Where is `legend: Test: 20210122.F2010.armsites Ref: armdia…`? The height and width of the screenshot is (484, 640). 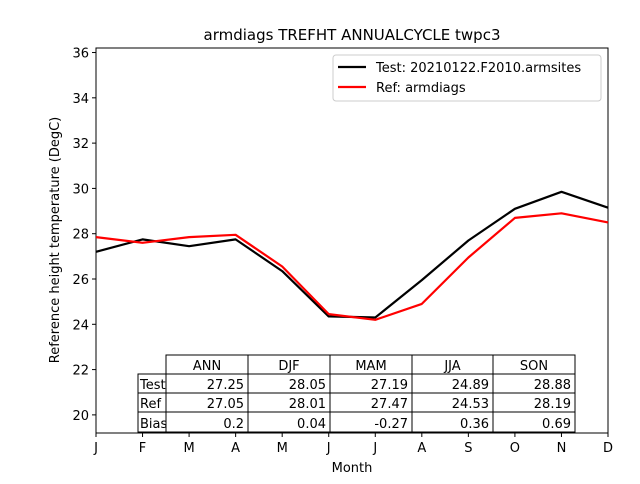 legend: Test: 20210122.F2010.armsites Ref: armdia… is located at coordinates (467, 78).